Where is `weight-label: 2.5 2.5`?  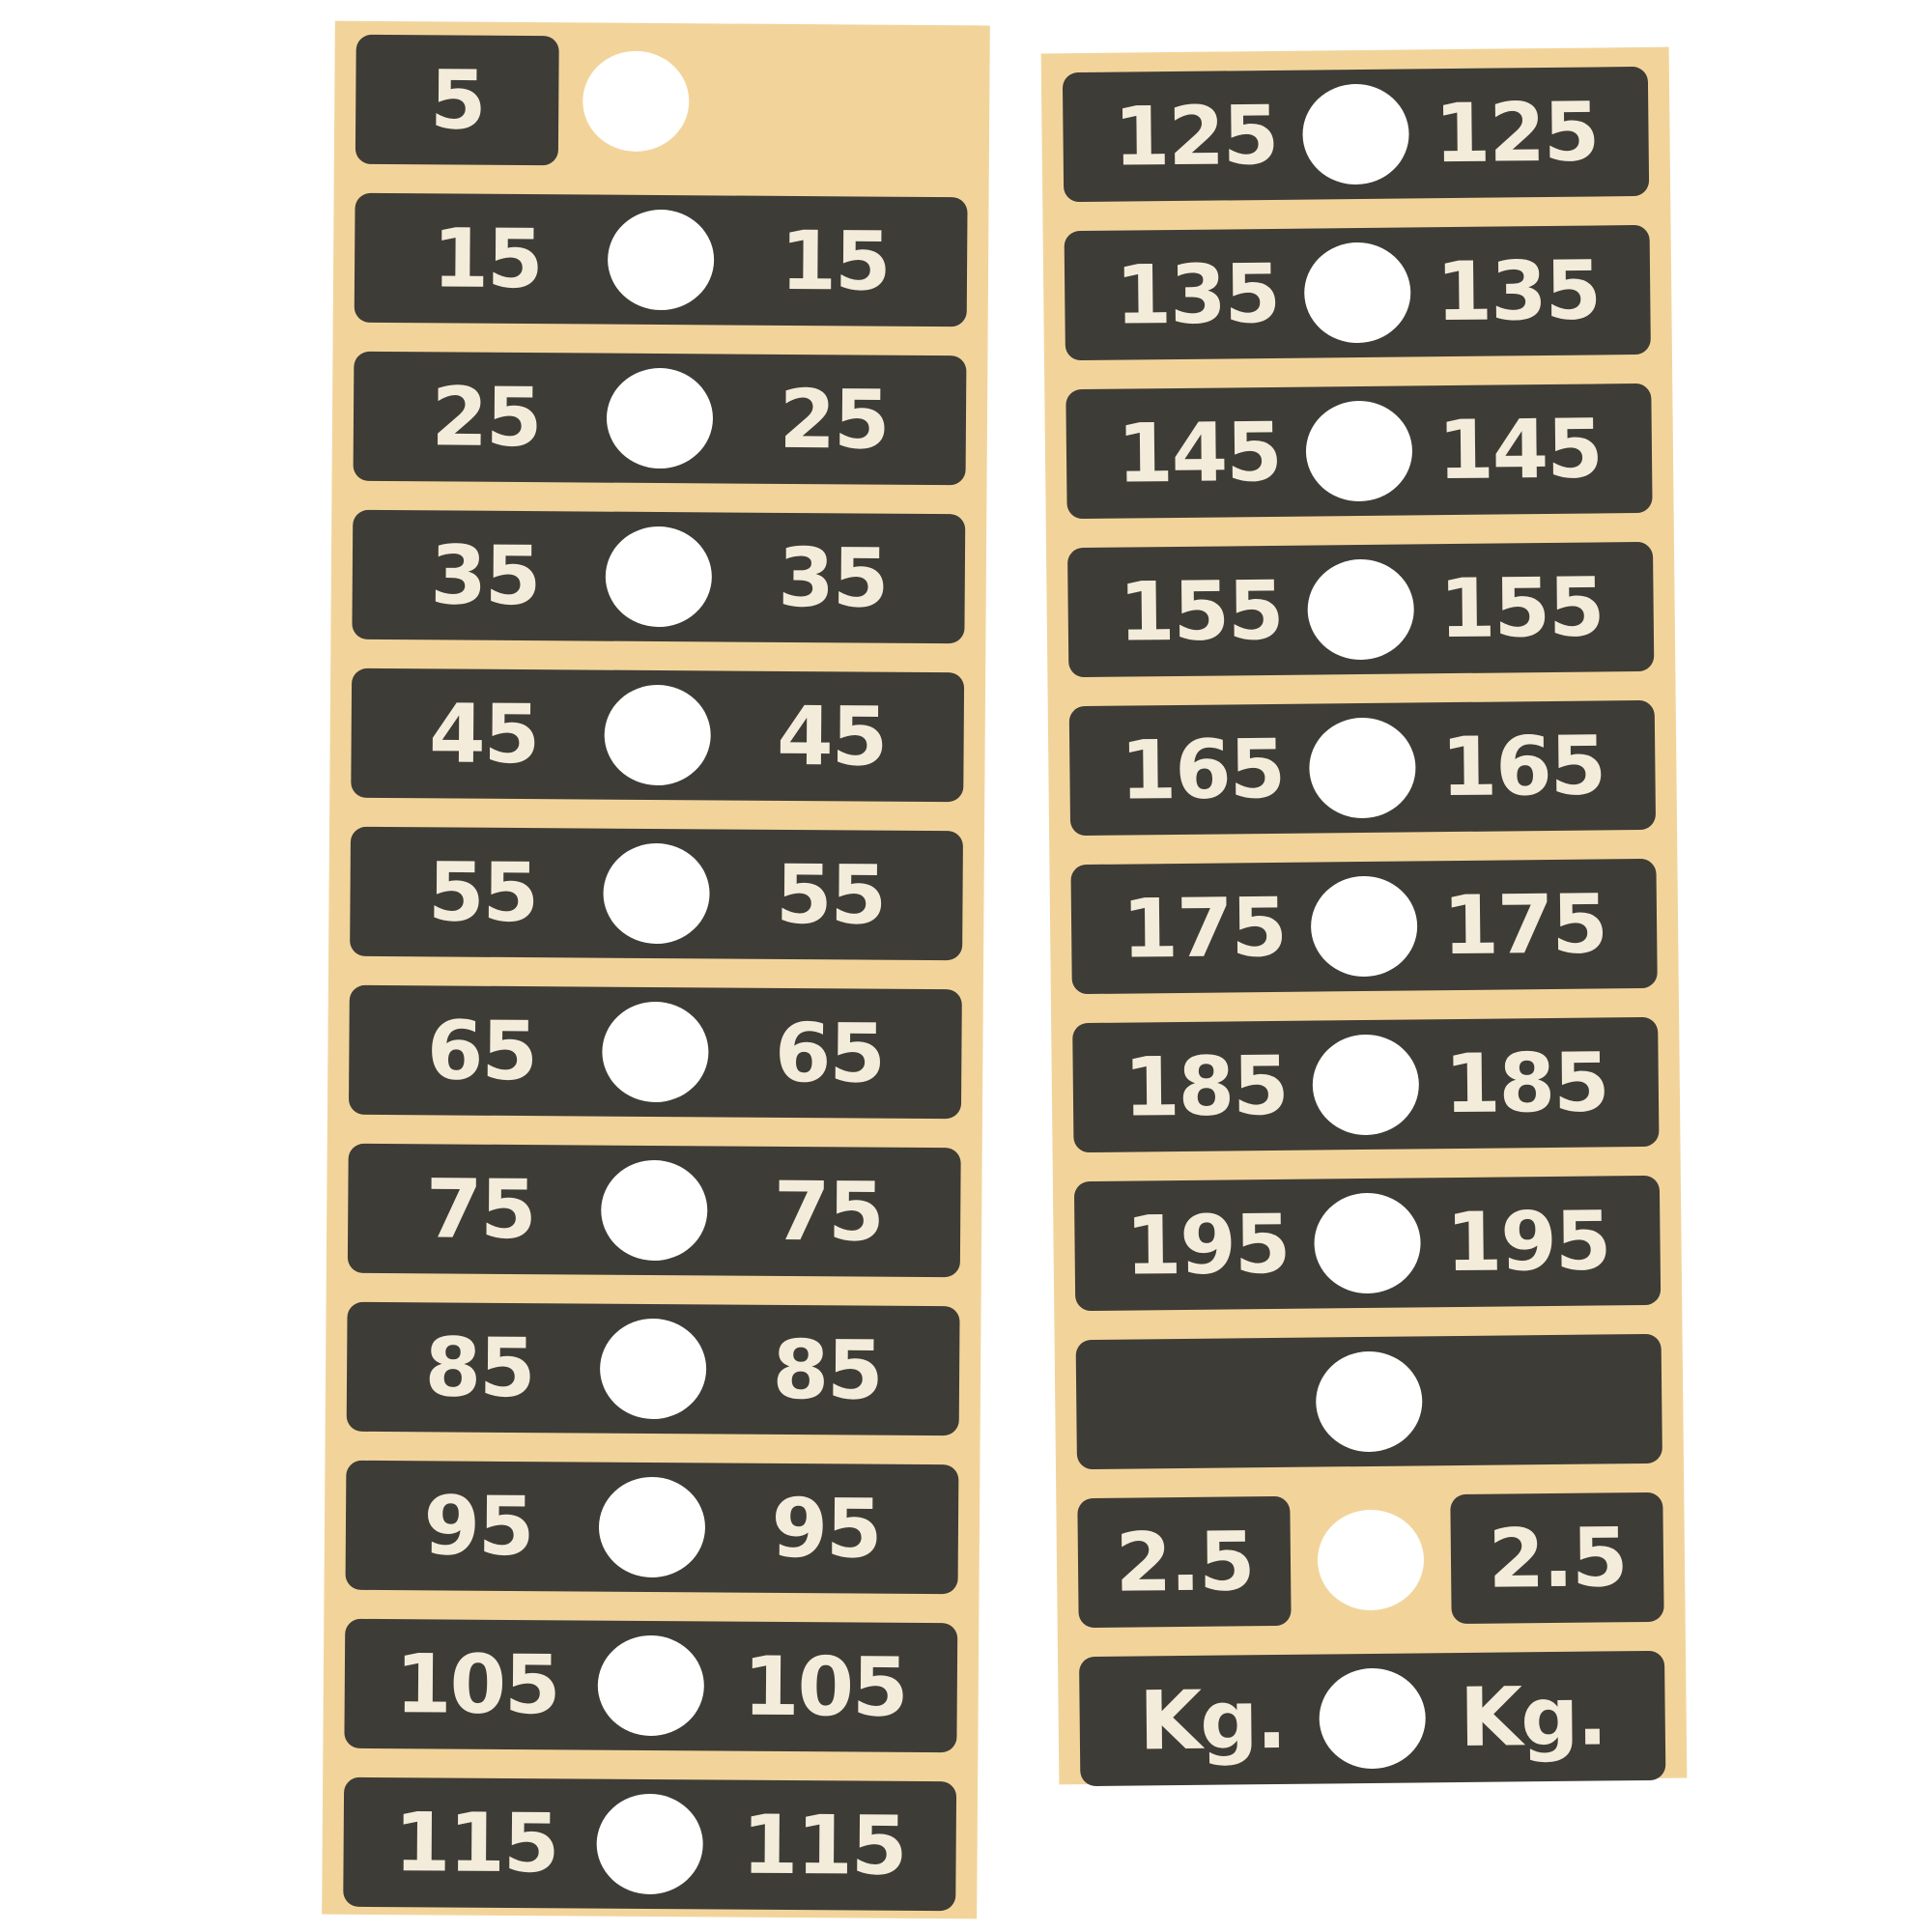 weight-label: 2.5 2.5 is located at coordinates (1370, 1560).